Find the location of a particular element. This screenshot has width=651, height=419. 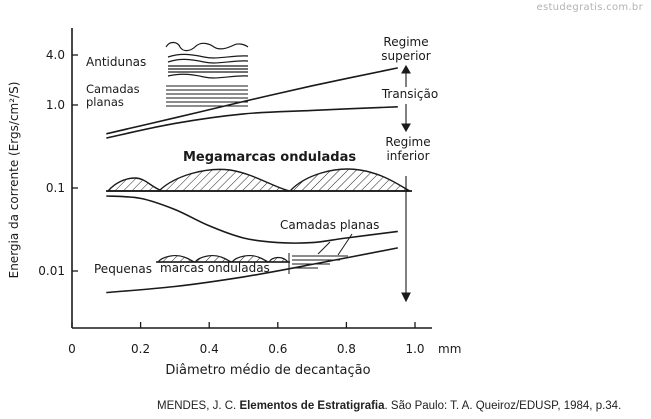

x-tick-label: 0.6 is located at coordinates (277, 349).